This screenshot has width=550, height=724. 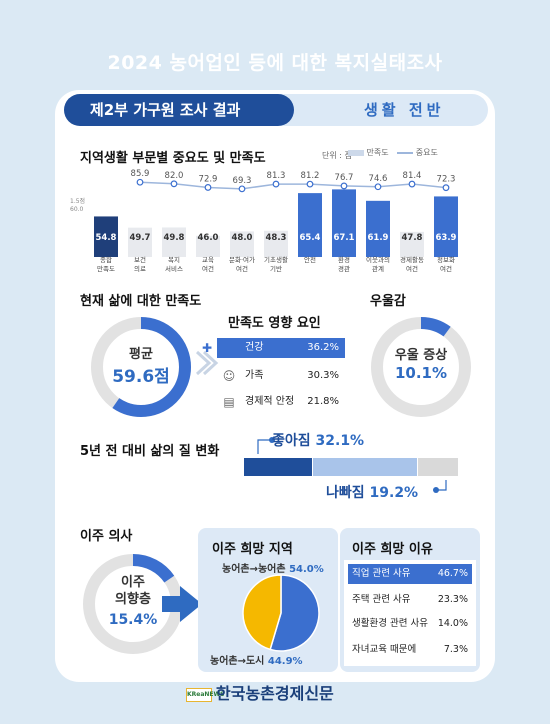 I want to click on bar-value-label: 46.0, so click(x=208, y=238).